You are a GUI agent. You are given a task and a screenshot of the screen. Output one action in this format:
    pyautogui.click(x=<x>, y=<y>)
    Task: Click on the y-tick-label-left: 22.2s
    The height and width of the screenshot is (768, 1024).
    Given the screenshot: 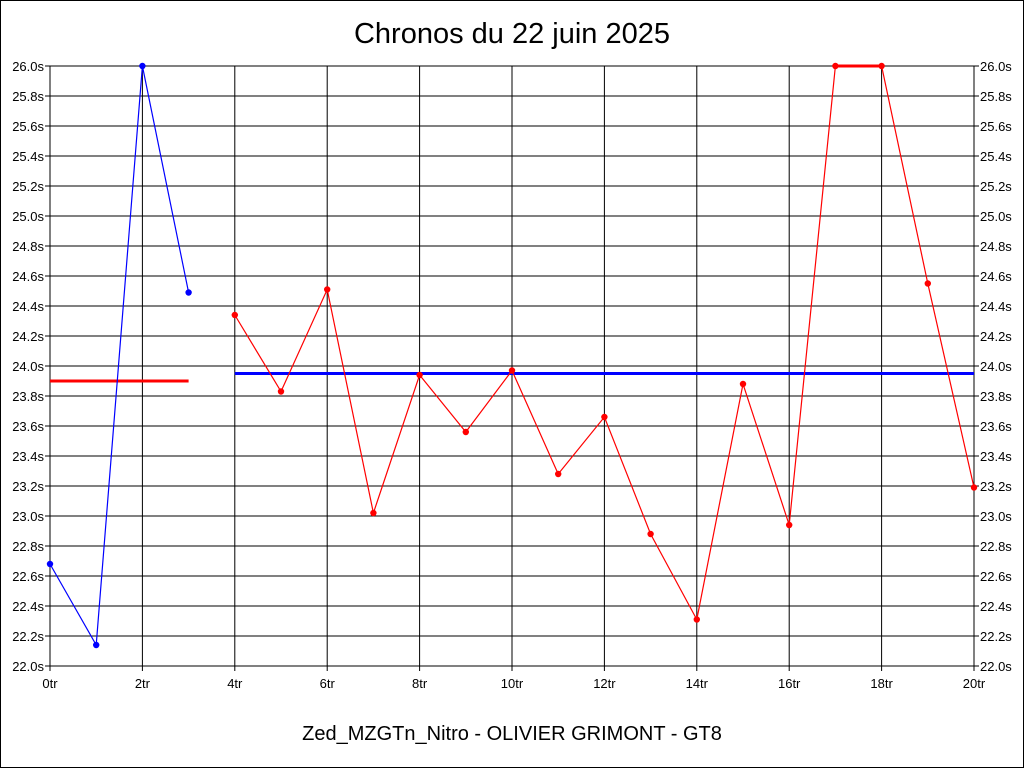 What is the action you would take?
    pyautogui.click(x=28, y=636)
    